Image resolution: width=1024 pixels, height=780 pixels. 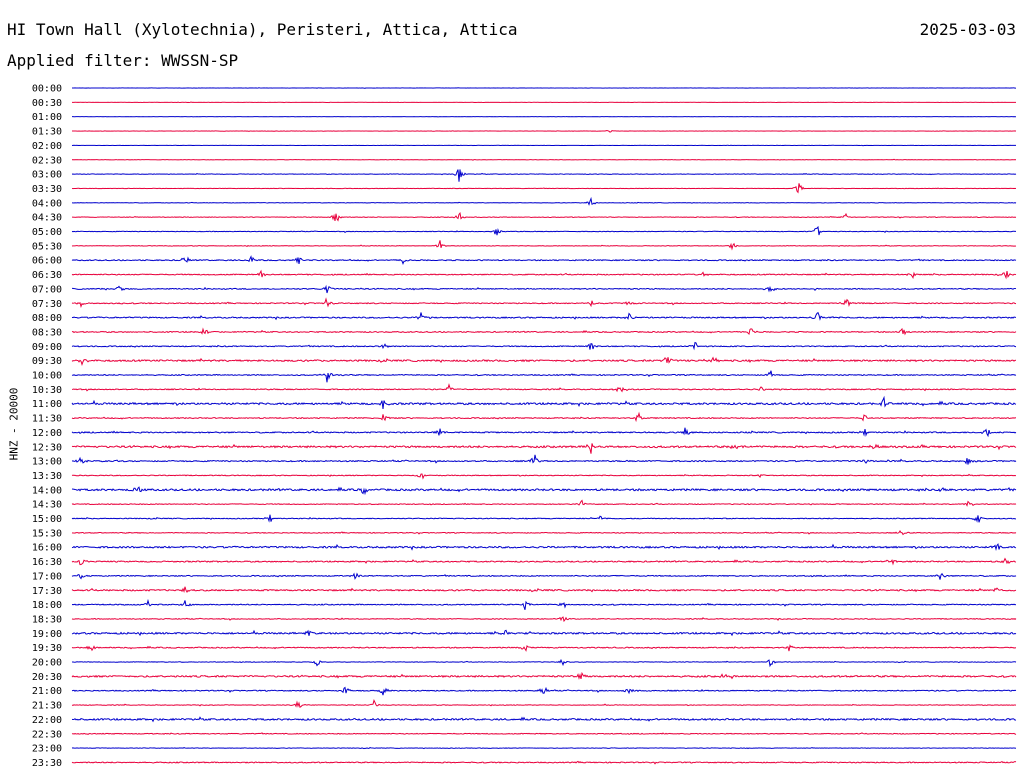 What do you see at coordinates (544, 633) in the screenshot?
I see `trace-row-1900` at bounding box center [544, 633].